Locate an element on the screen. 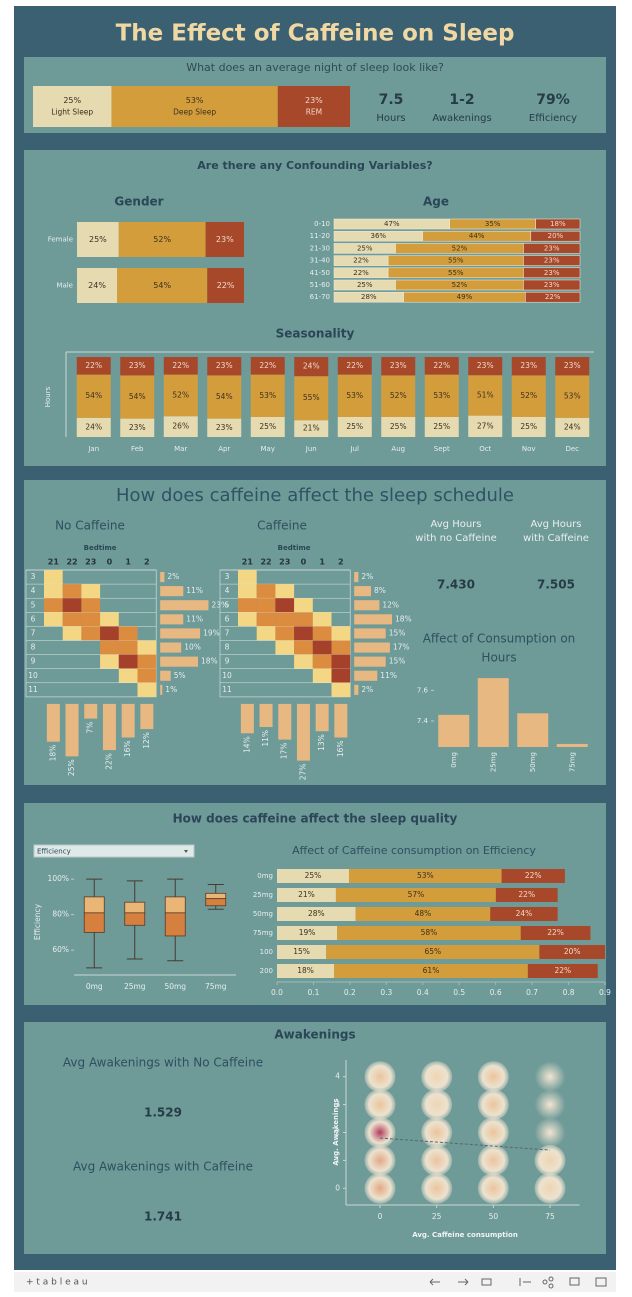  chart-title: Seasonality is located at coordinates (315, 334).